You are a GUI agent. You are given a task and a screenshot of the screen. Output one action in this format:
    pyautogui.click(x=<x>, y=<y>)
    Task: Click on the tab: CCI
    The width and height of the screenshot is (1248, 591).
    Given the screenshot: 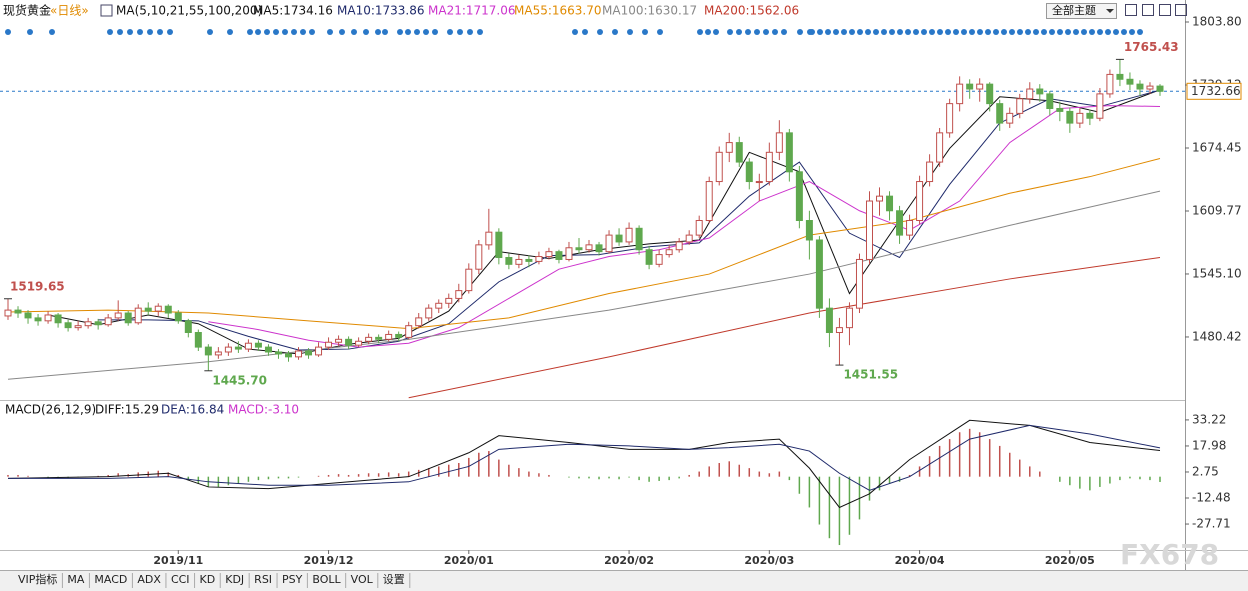 What is the action you would take?
    pyautogui.click(x=180, y=579)
    